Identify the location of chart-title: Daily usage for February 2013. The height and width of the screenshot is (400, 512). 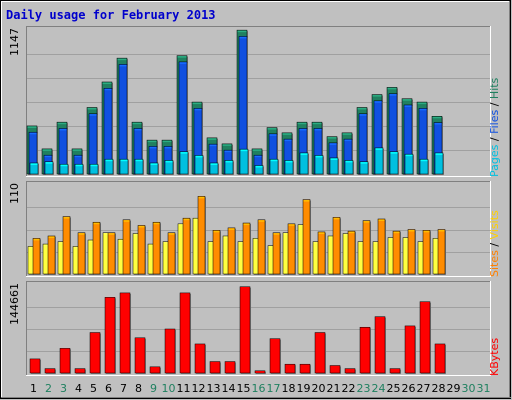
(111, 15).